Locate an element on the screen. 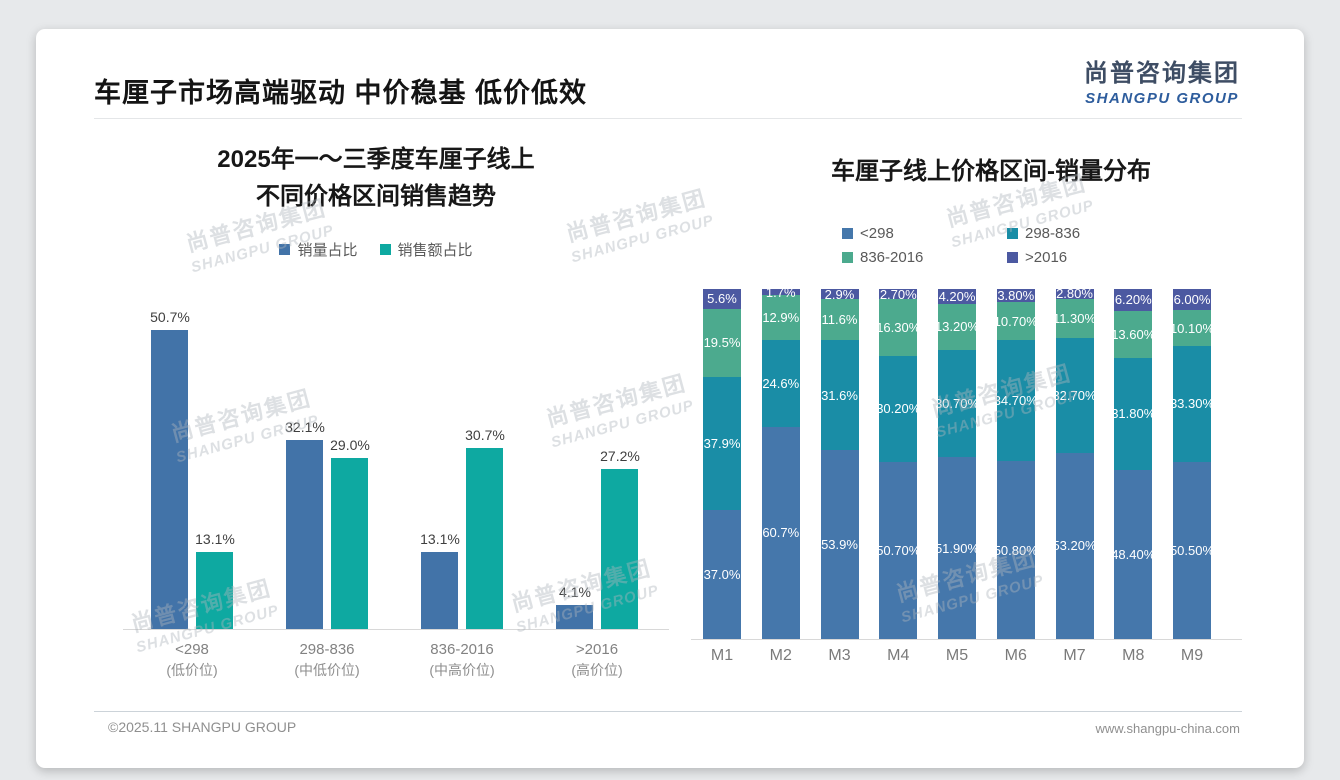  segment-value-label: 50.80% is located at coordinates (1015, 550).